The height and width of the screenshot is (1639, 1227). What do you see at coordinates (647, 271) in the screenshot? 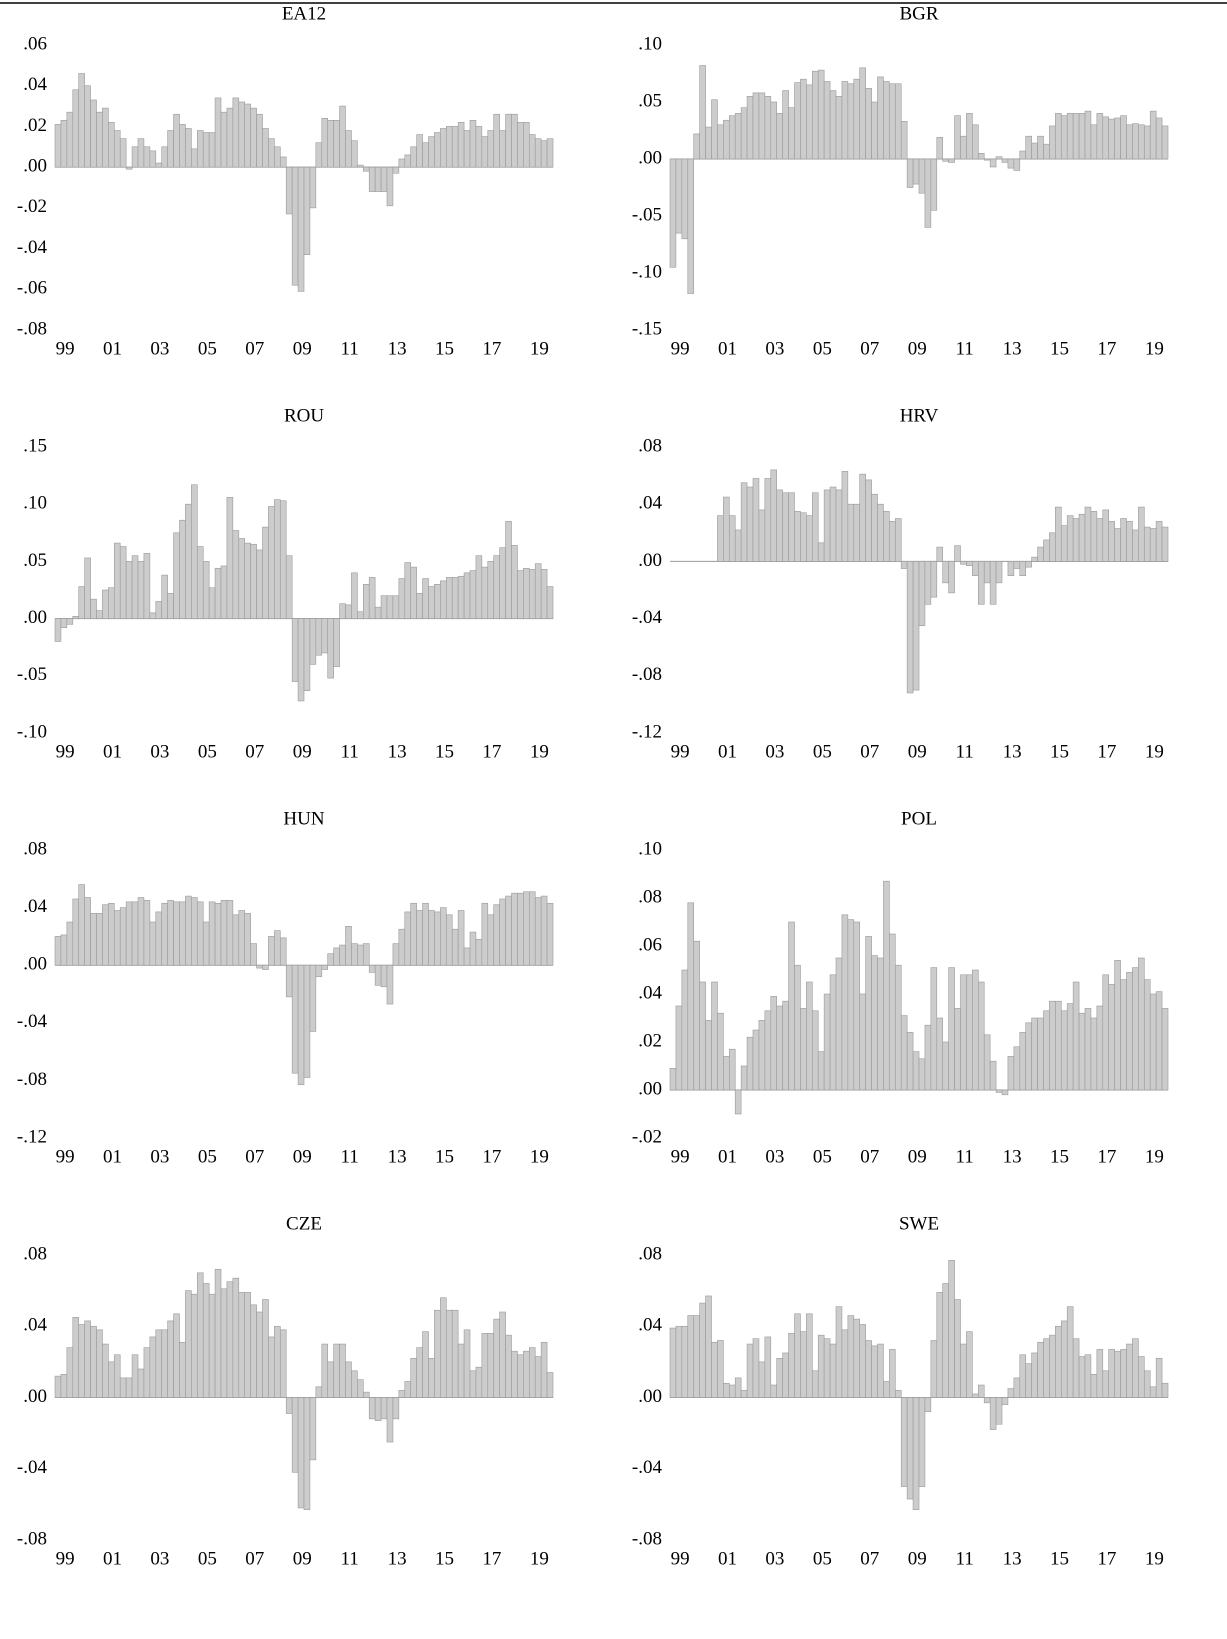
I see `y-tick-label: -.10` at bounding box center [647, 271].